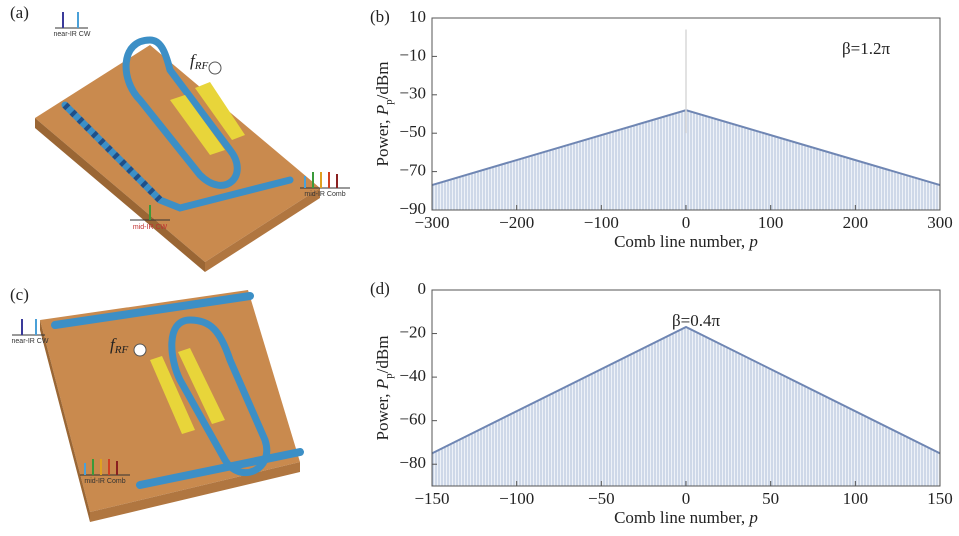  What do you see at coordinates (412, 375) in the screenshot?
I see `y-tick-label: −40` at bounding box center [412, 375].